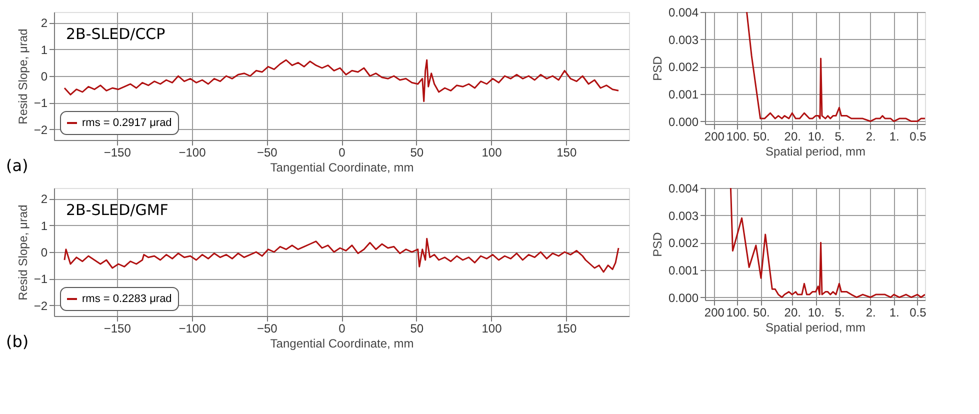 The height and width of the screenshot is (414, 979). Describe the element at coordinates (17, 341) in the screenshot. I see `text: (b)` at that location.